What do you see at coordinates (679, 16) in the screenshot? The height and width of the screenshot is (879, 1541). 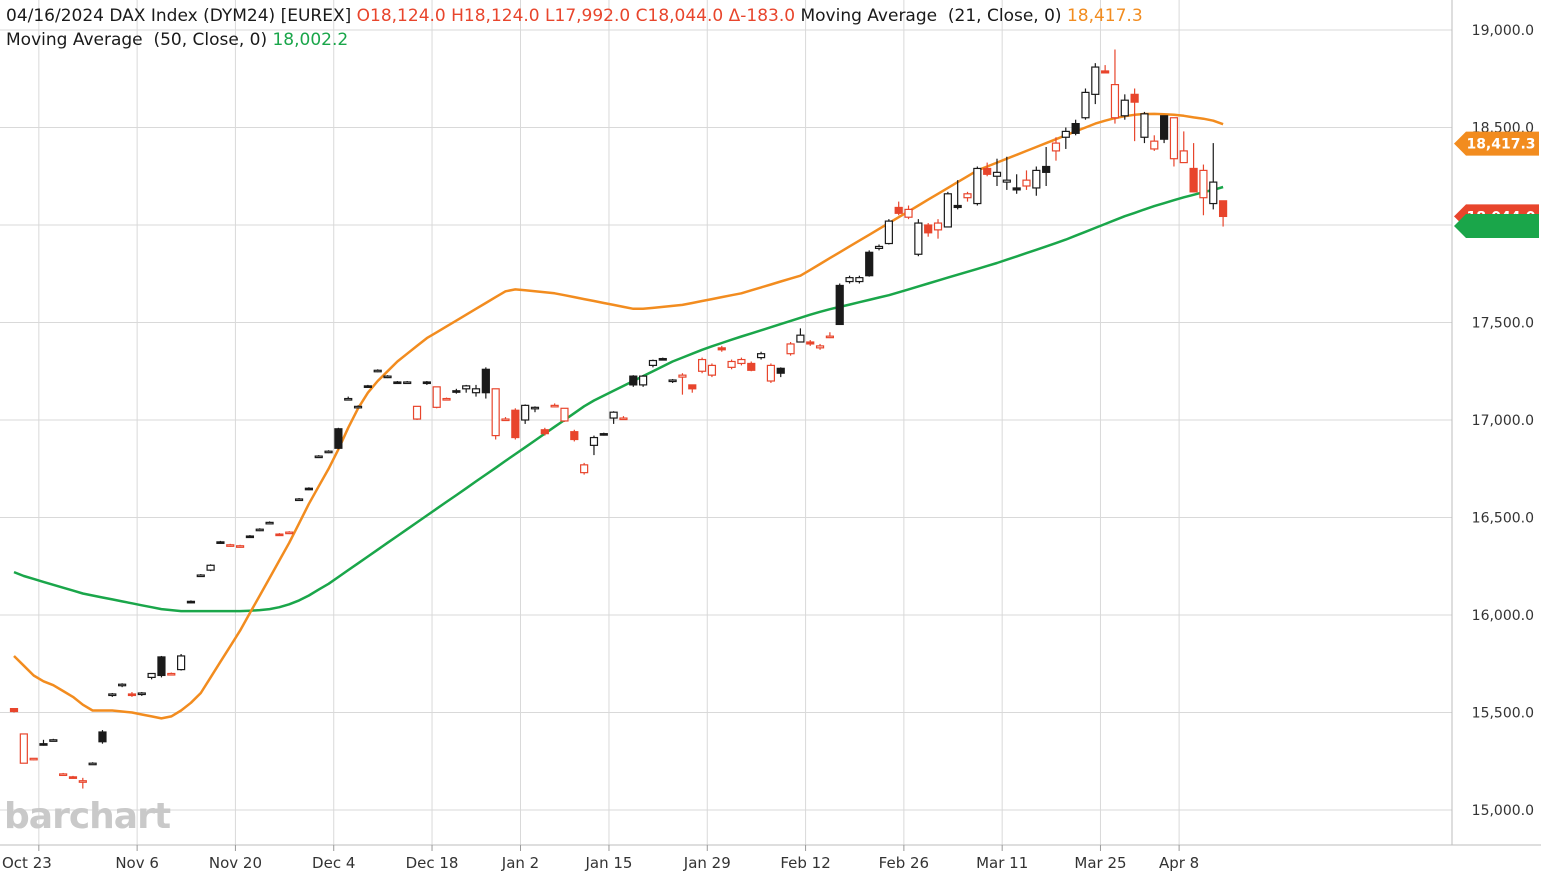 I see `quote-close: C18,044.0` at bounding box center [679, 16].